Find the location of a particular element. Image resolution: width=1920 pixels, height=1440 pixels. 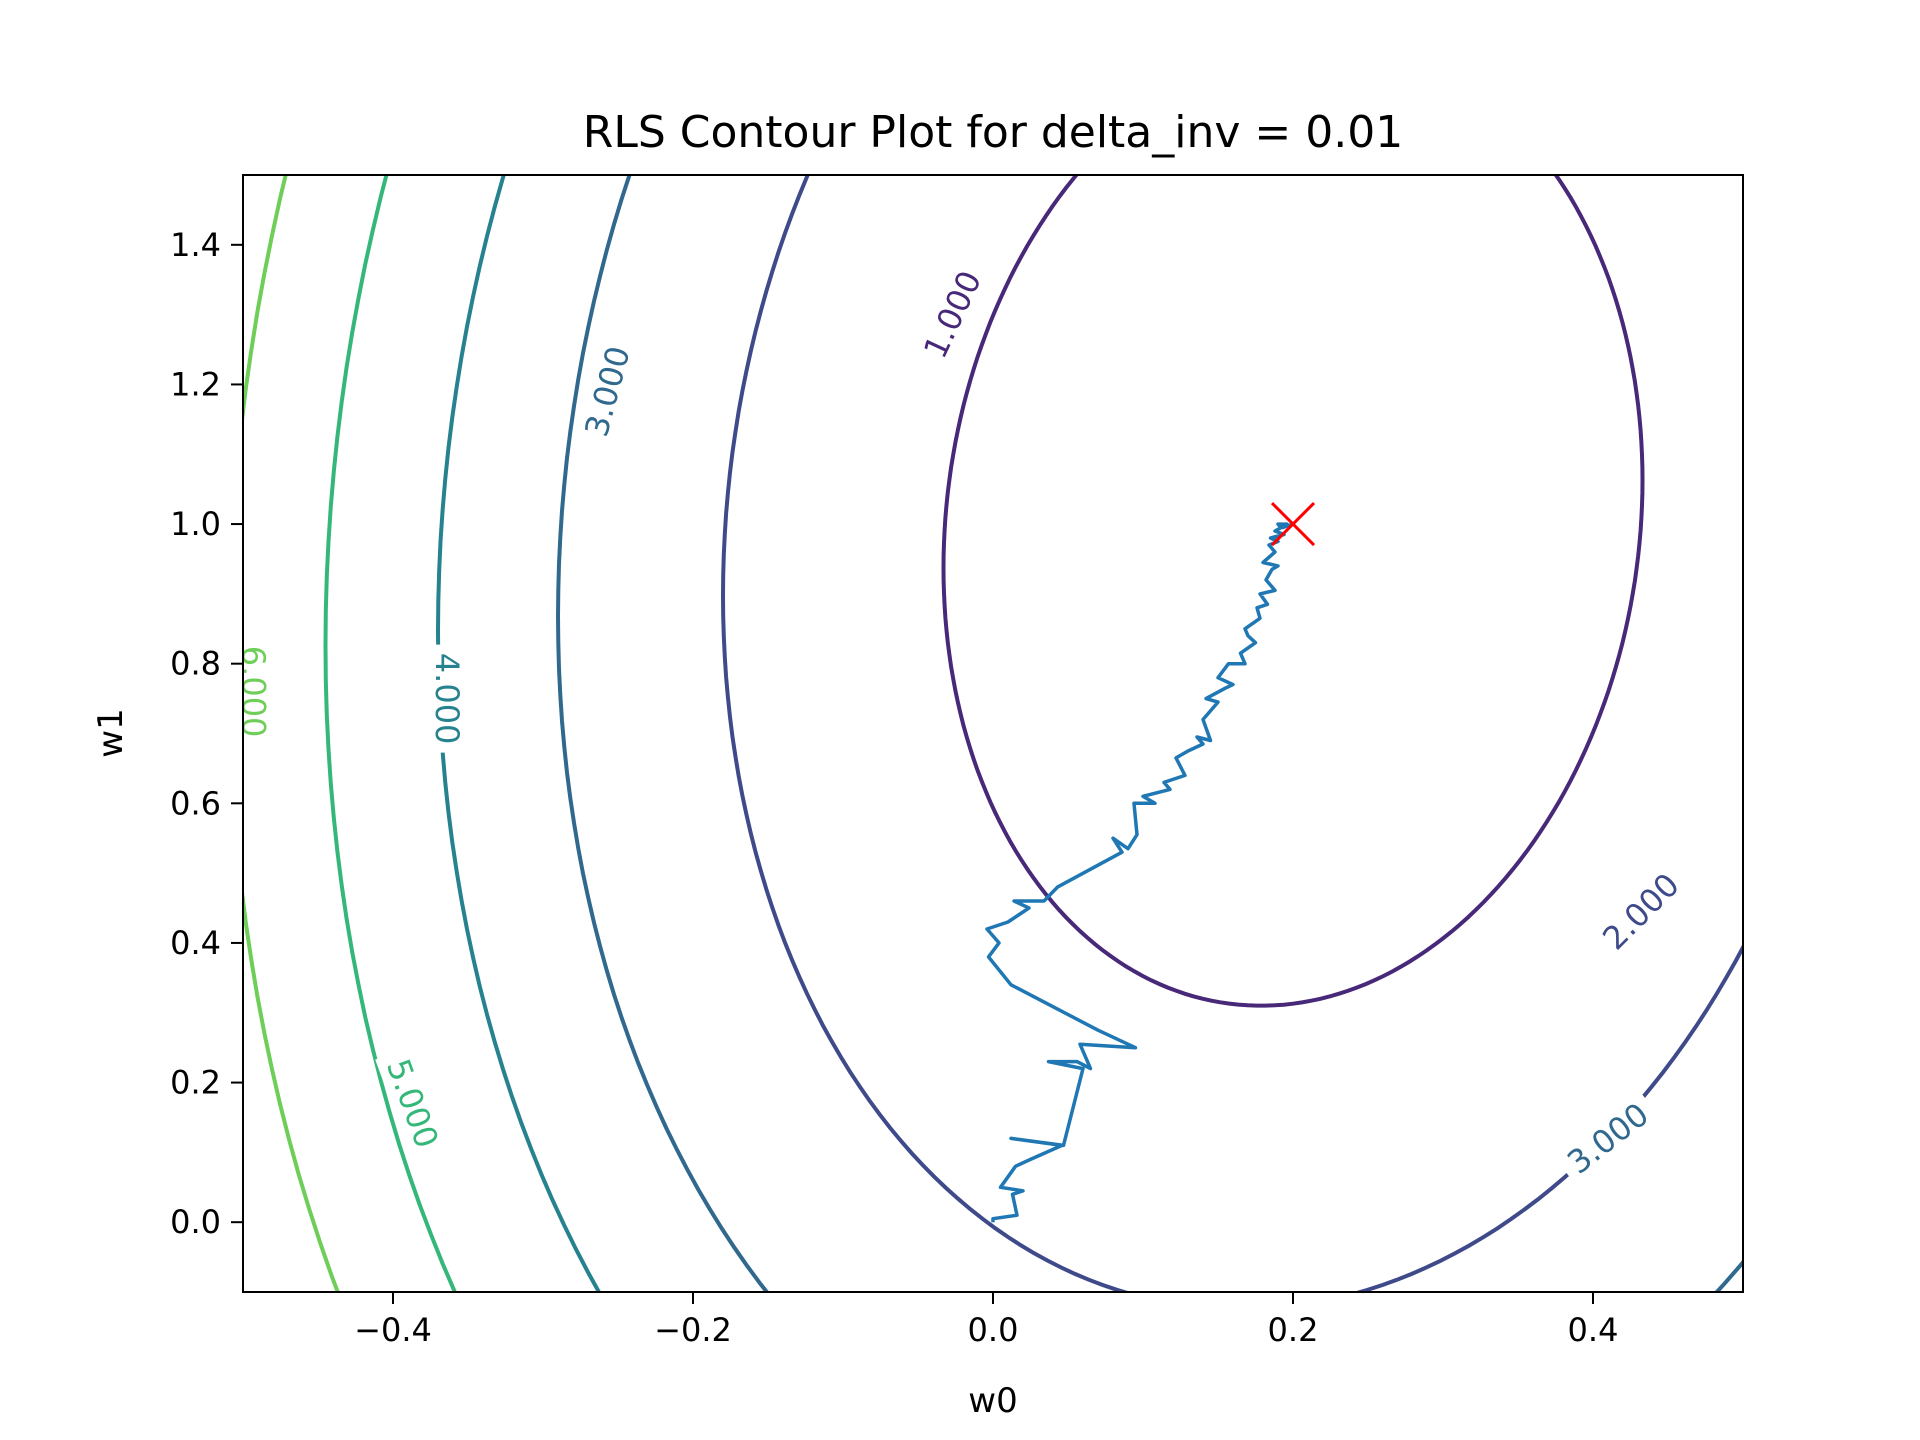

y-axis-label: w1 is located at coordinates (111, 732).